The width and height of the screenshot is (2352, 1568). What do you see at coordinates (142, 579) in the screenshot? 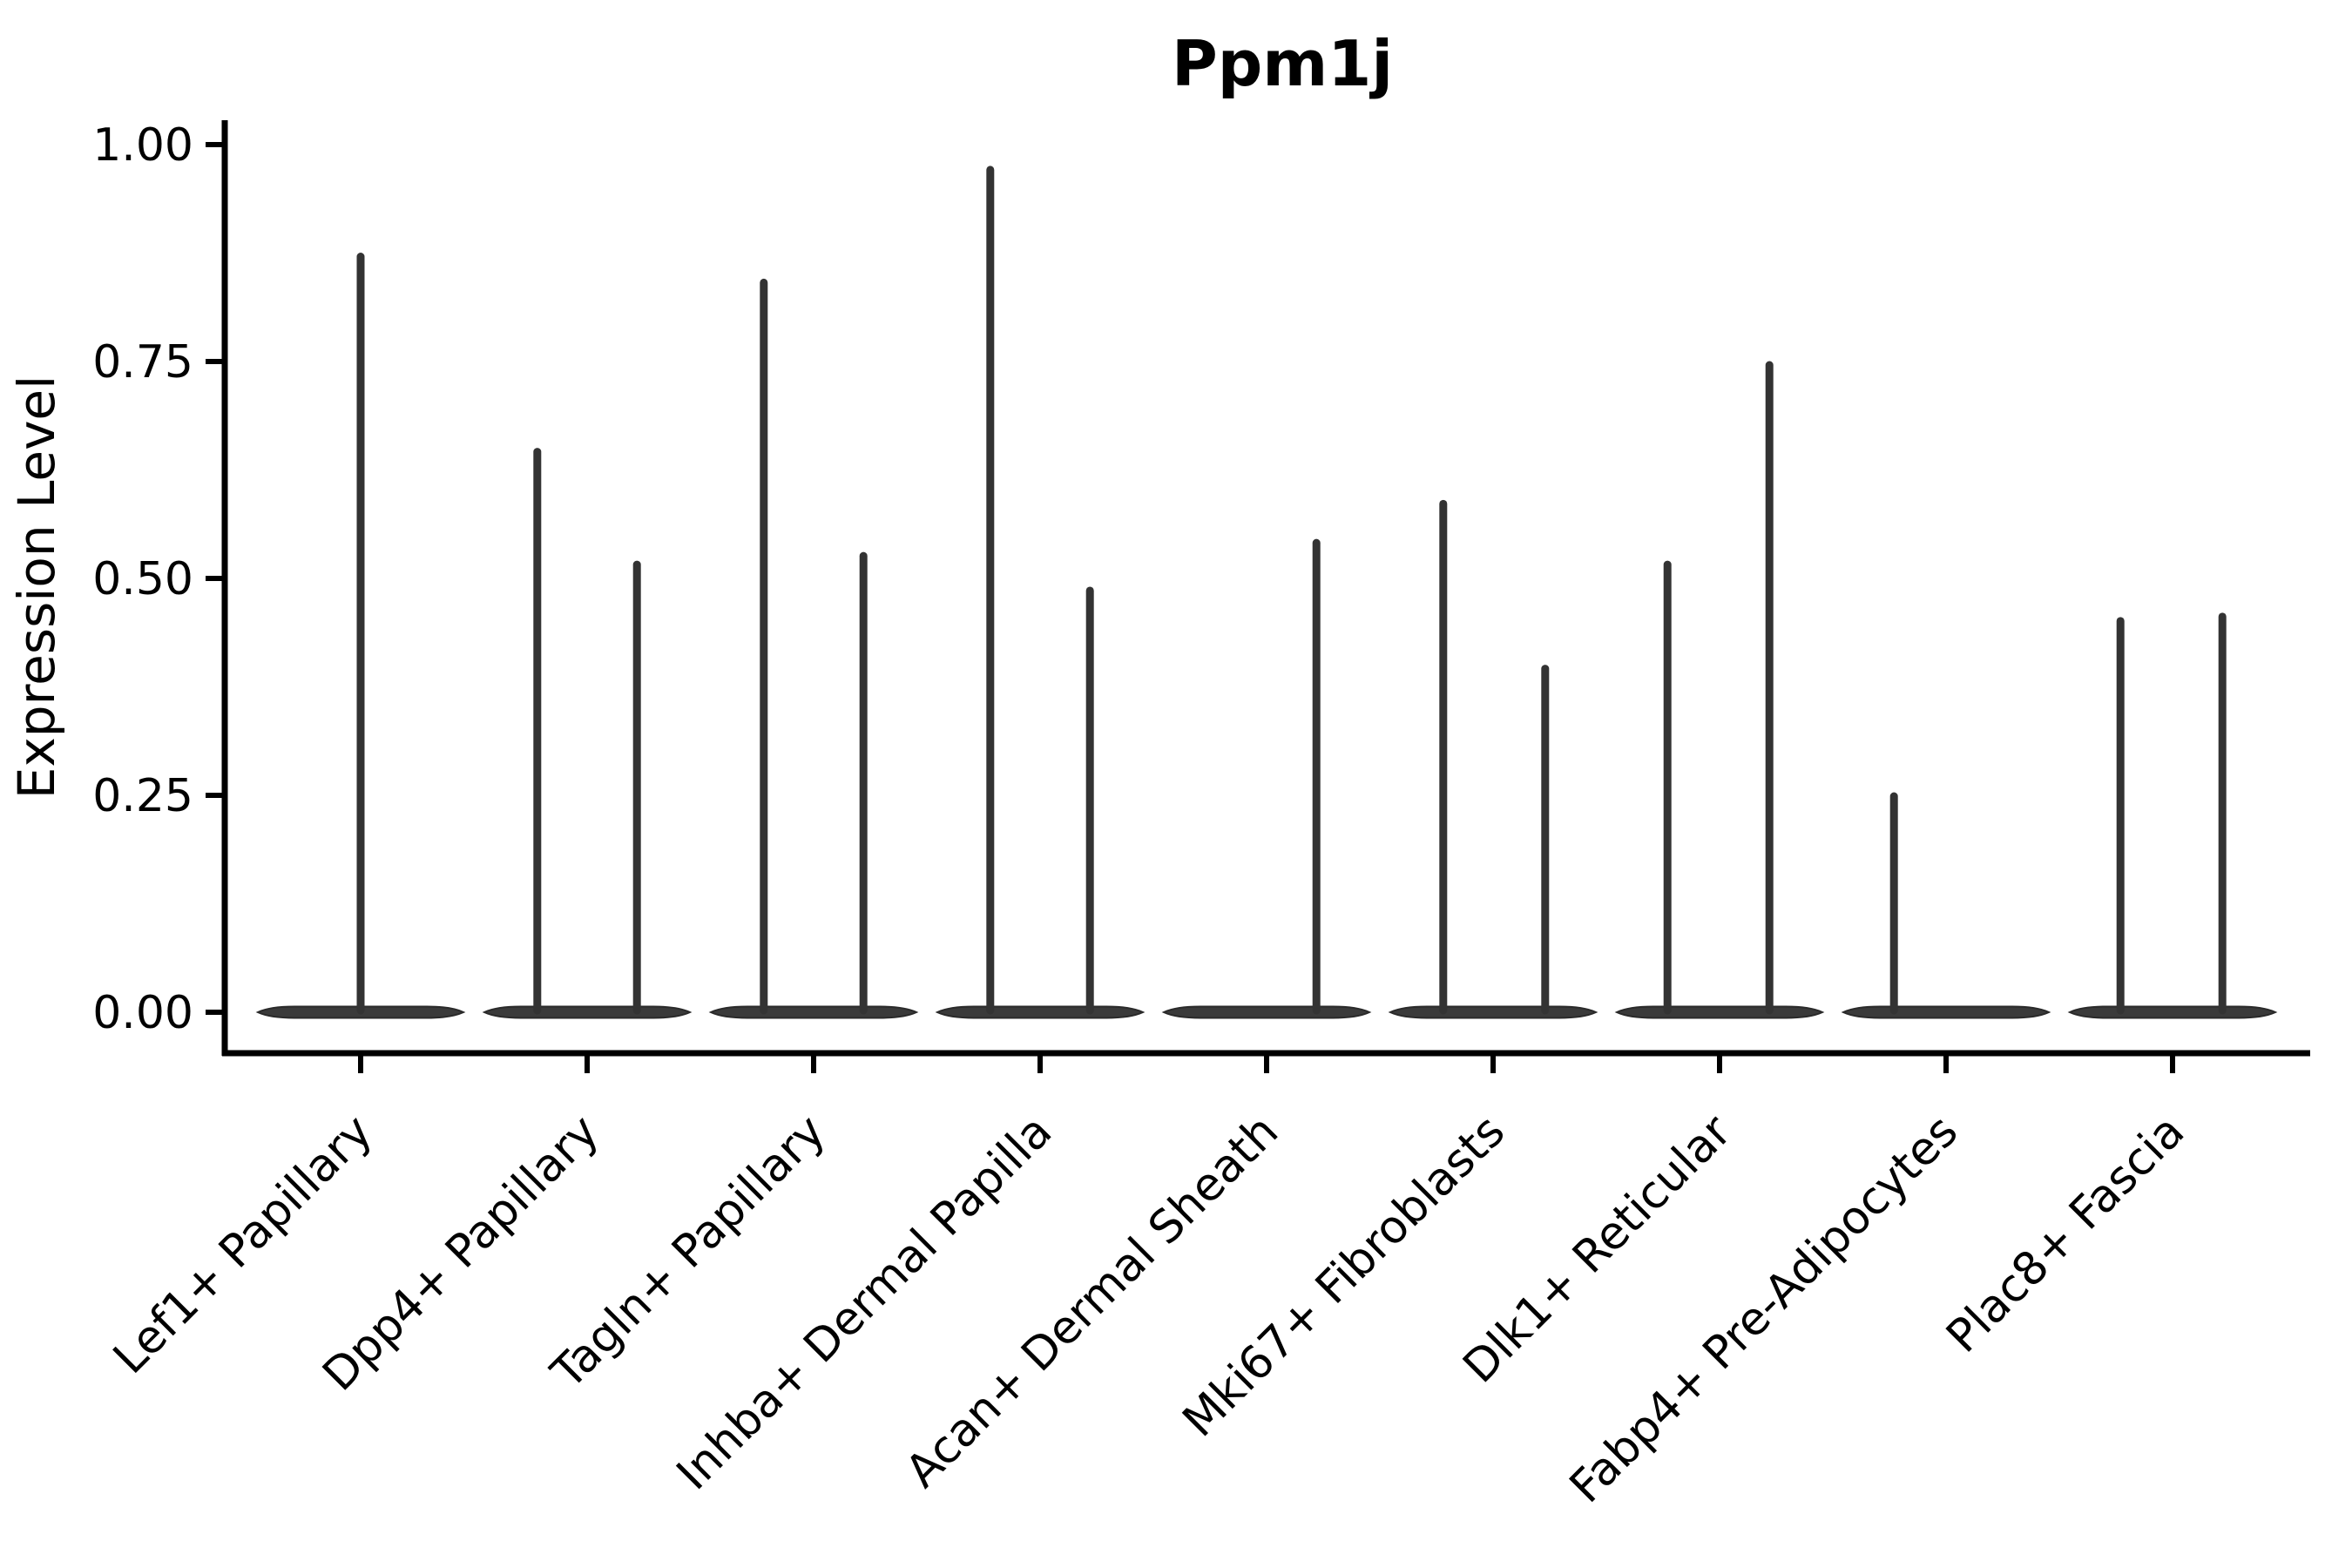
I see `y-tick-label: 0.50` at bounding box center [142, 579].